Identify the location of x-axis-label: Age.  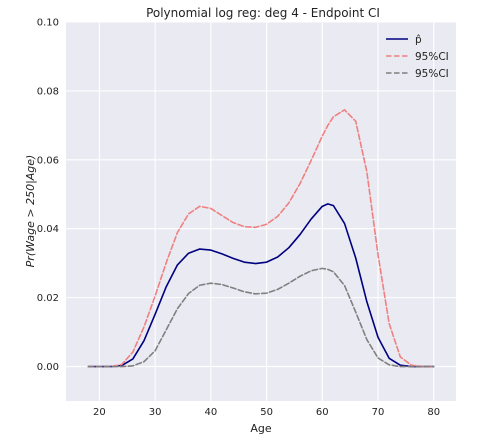
(261, 428).